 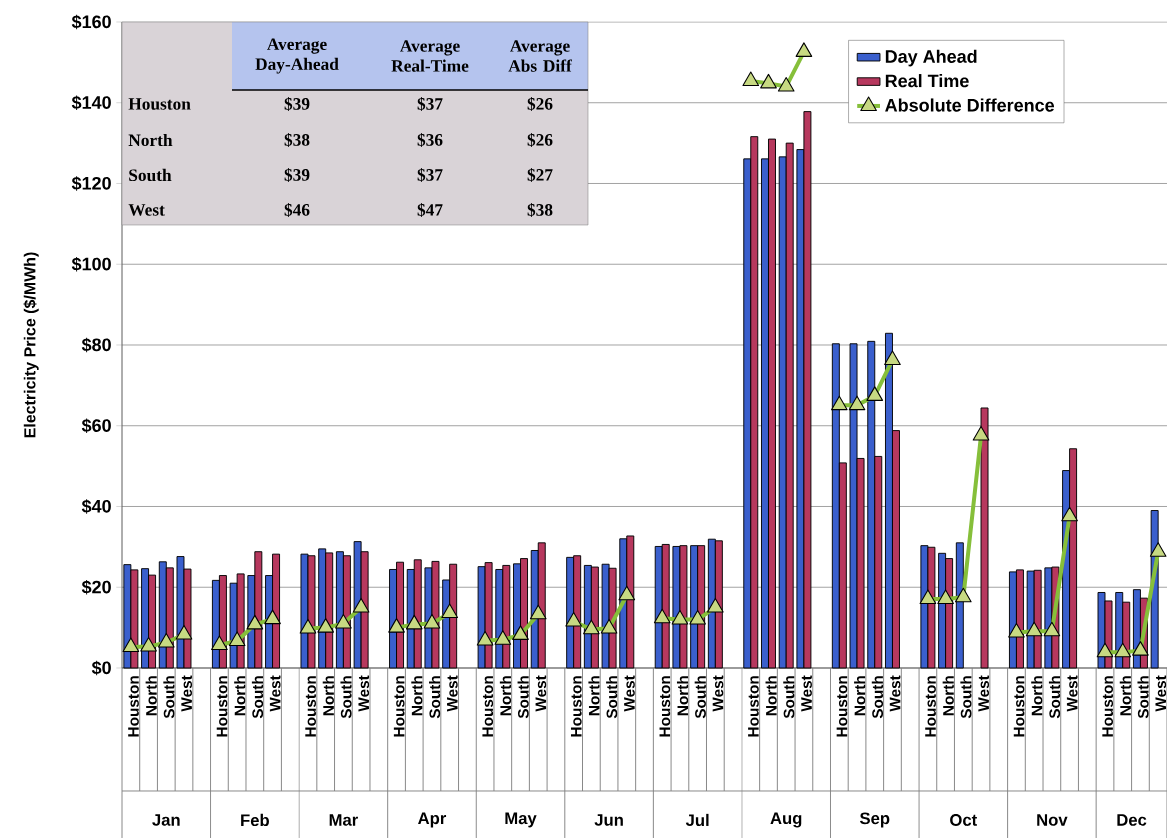 What do you see at coordinates (430, 210) in the screenshot?
I see `annotation: $47` at bounding box center [430, 210].